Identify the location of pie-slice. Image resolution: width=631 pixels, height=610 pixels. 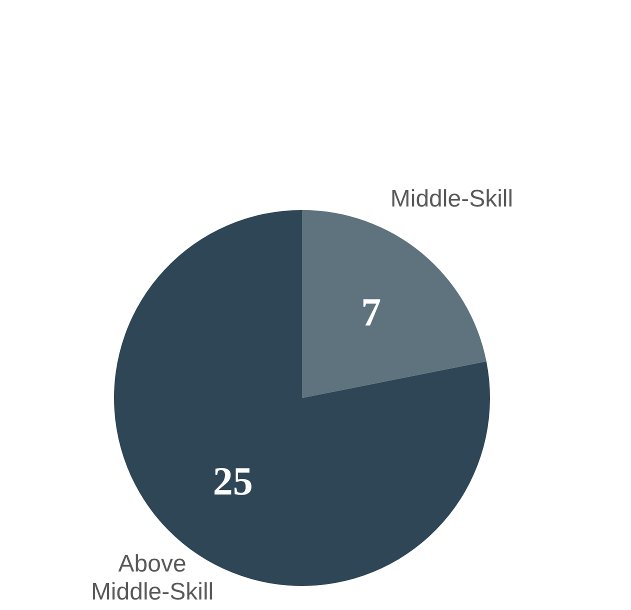
(394, 304).